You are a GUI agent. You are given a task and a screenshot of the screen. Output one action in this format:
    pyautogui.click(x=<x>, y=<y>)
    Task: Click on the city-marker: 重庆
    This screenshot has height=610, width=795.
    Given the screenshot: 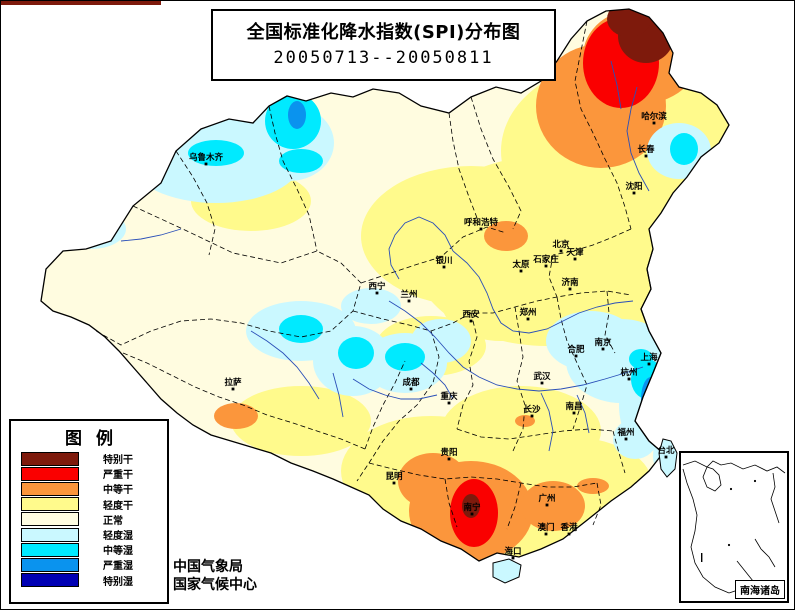 What is the action you would take?
    pyautogui.click(x=449, y=398)
    